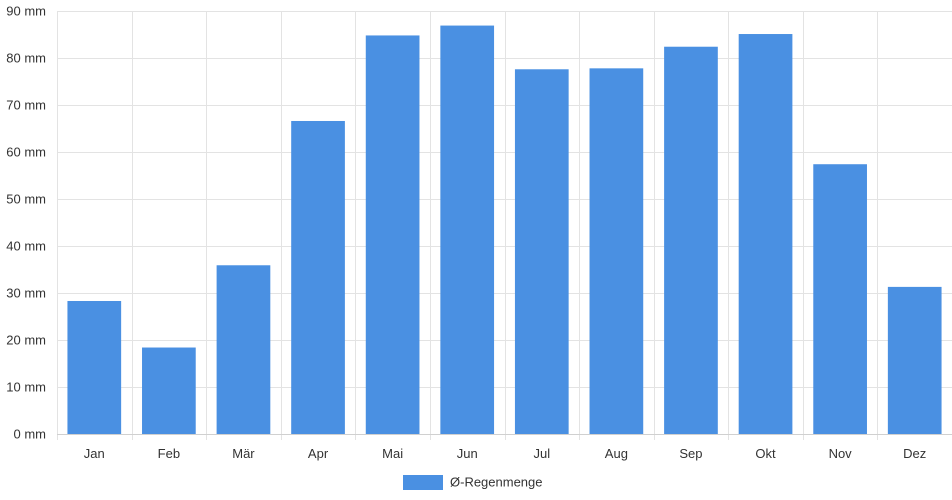  I want to click on legend-label: Ø-Regenmenge, so click(496, 482).